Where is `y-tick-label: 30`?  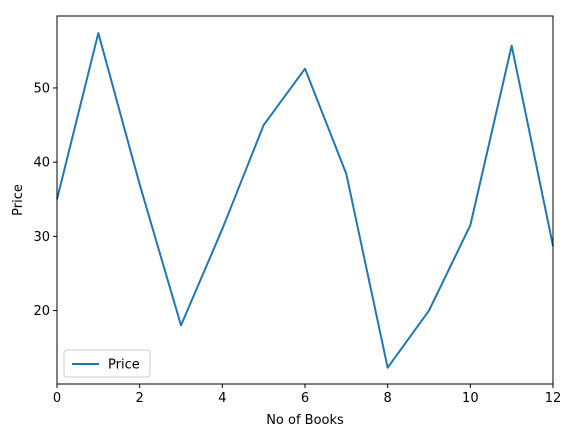
y-tick-label: 30 is located at coordinates (41, 237).